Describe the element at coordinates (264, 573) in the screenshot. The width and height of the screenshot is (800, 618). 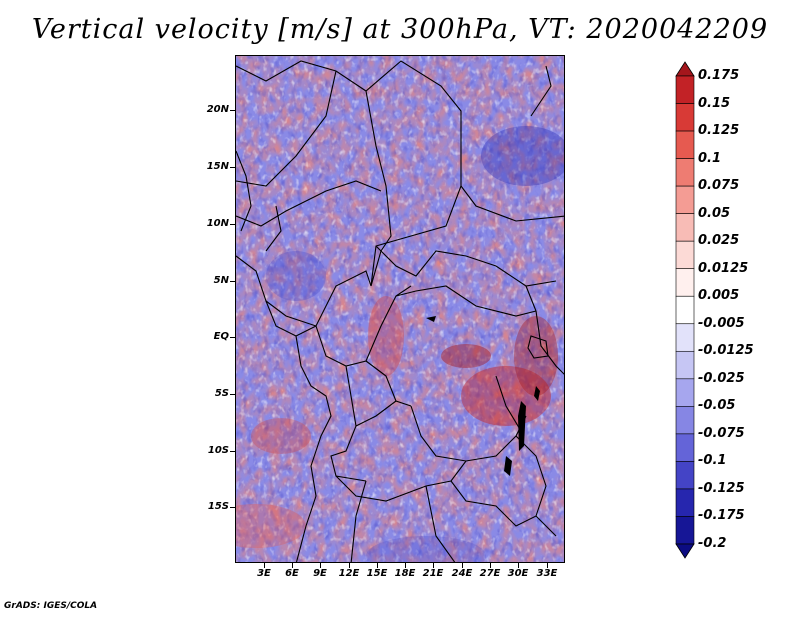
I see `lon-label: 3E` at that location.